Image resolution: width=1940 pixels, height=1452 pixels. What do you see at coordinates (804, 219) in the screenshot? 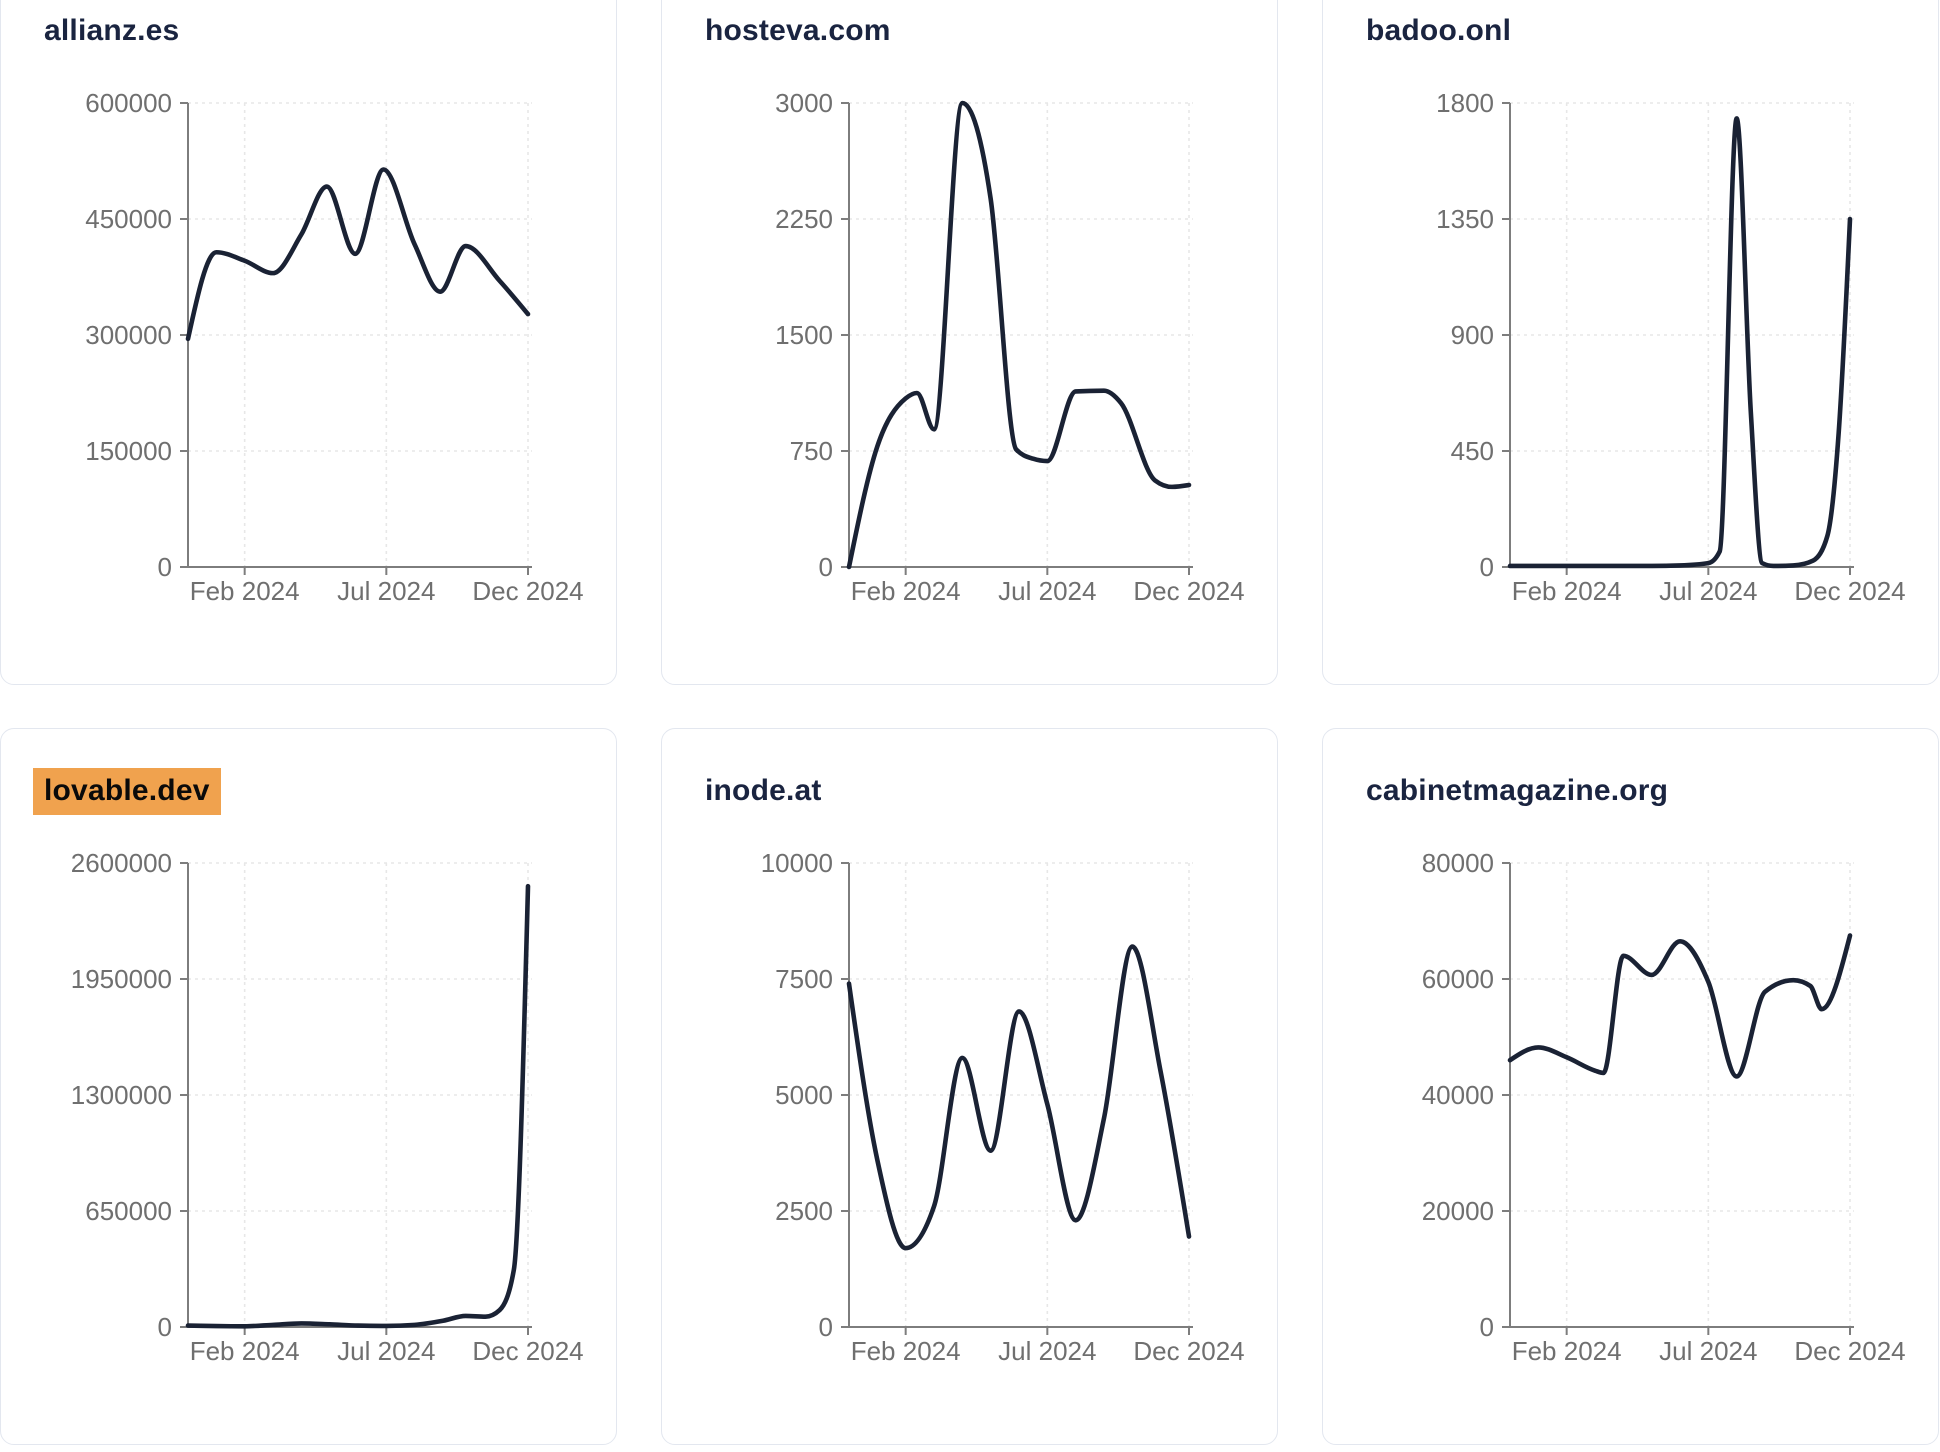
I see `svg-text: 2250` at bounding box center [804, 219].